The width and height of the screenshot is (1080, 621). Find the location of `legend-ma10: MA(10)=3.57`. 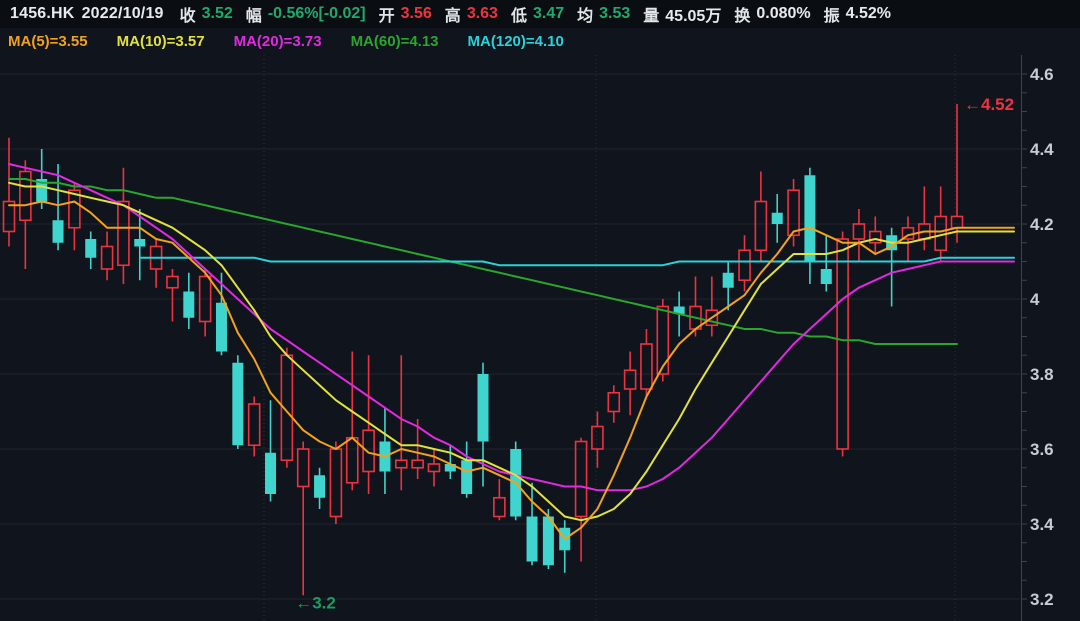

legend-ma10: MA(10)=3.57 is located at coordinates (160, 41).